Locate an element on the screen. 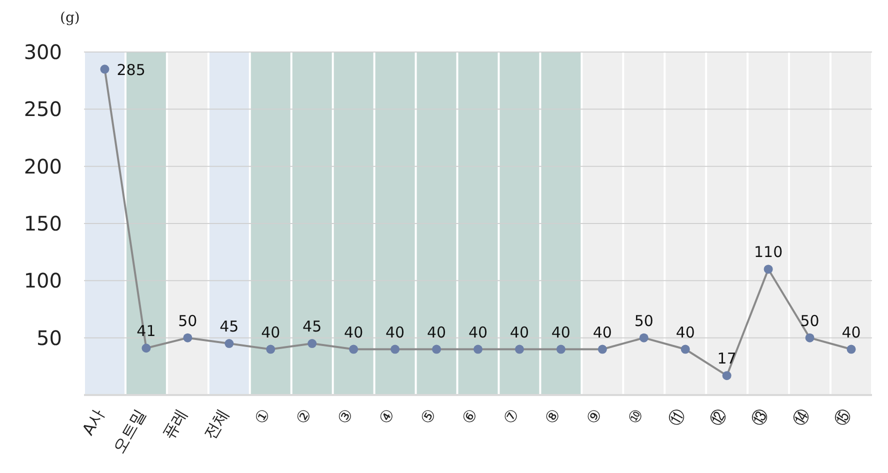 The image size is (888, 473). y-tick-label: 200 is located at coordinates (43, 166).